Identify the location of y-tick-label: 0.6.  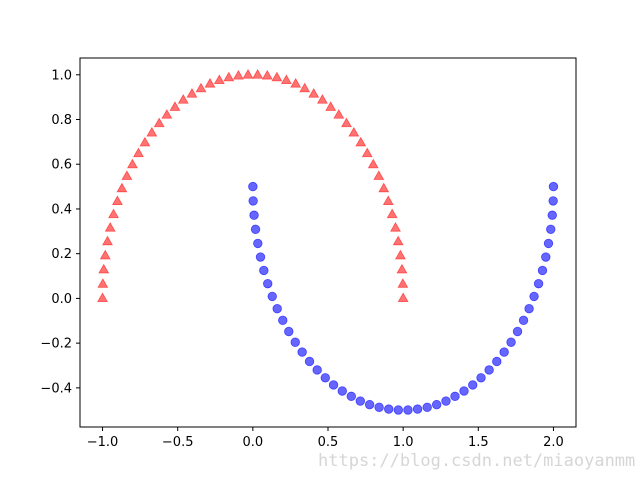
(61, 165).